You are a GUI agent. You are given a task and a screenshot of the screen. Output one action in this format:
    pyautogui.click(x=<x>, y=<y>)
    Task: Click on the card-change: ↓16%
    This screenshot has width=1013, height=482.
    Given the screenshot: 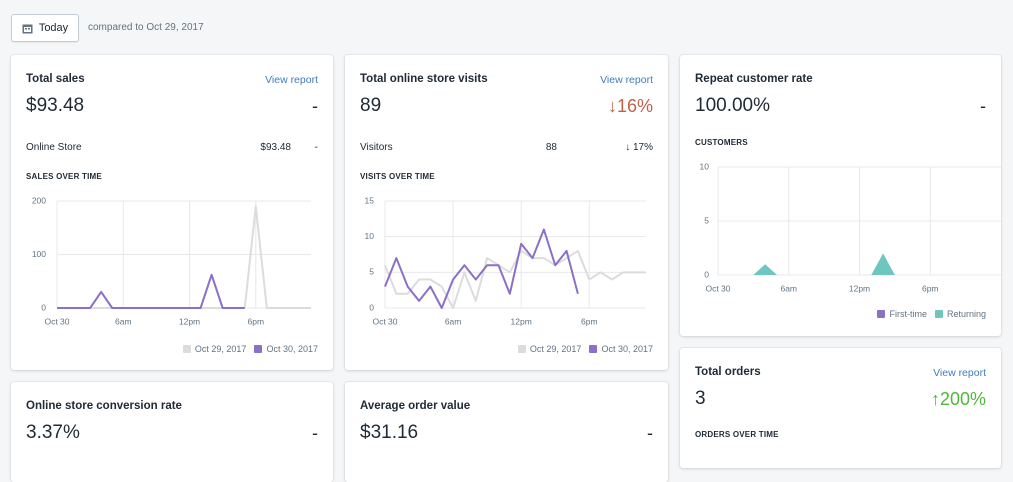 What is the action you would take?
    pyautogui.click(x=630, y=106)
    